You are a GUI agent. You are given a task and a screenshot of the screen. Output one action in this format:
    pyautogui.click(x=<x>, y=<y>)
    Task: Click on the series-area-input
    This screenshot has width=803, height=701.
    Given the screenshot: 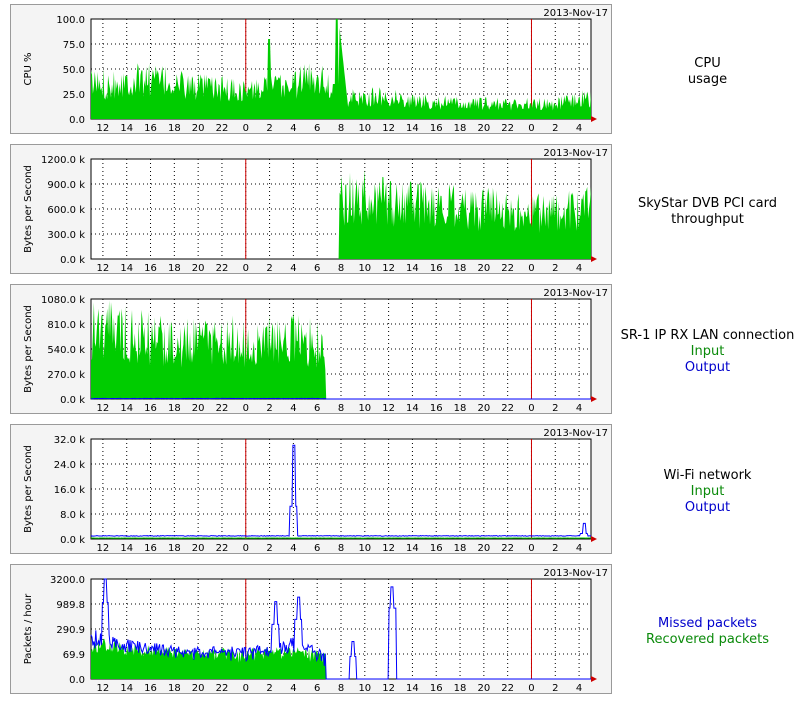 What is the action you would take?
    pyautogui.click(x=341, y=349)
    